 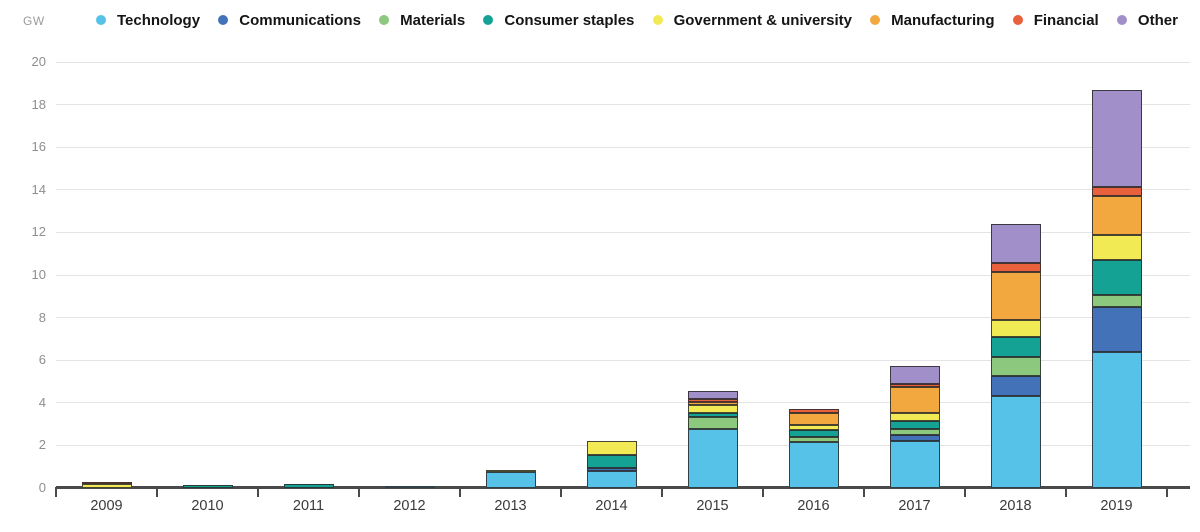 I want to click on bar-segment-2015-manufacturing, so click(x=712, y=403).